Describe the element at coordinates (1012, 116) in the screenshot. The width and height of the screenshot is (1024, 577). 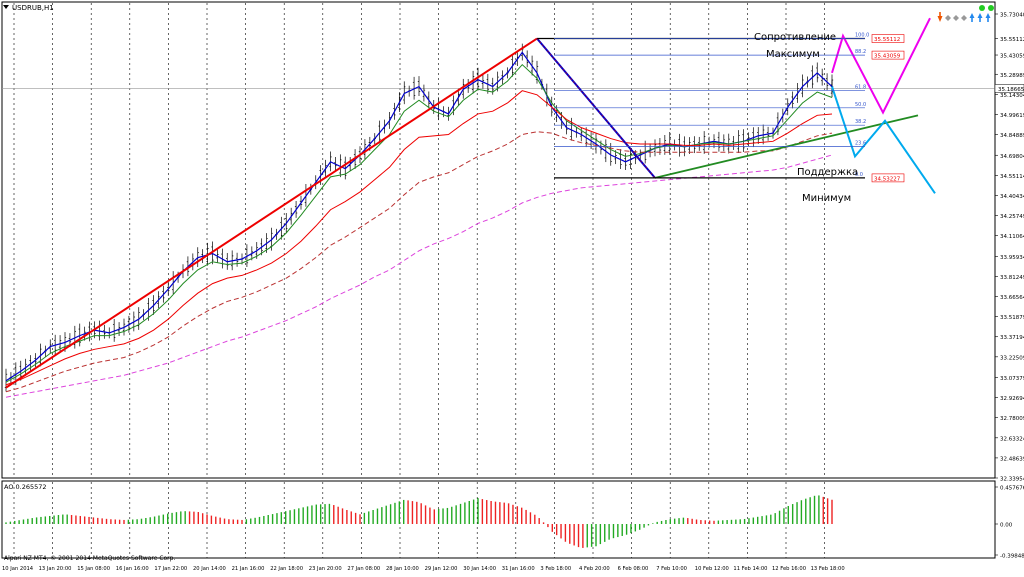
I see `y-tick-label: 34.99619` at that location.